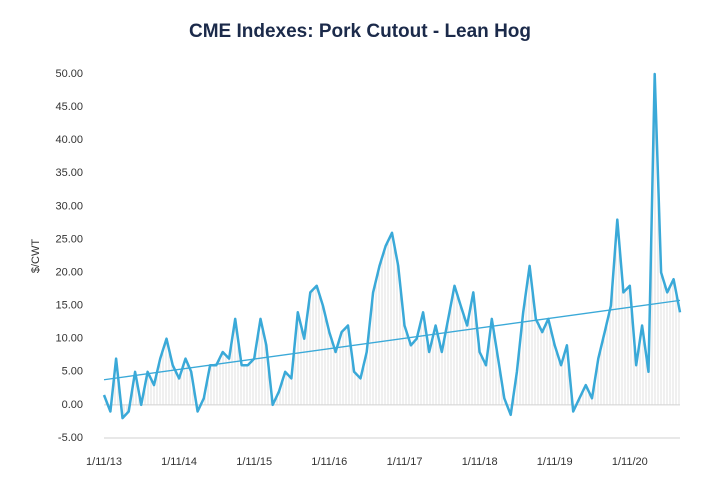 Image resolution: width=720 pixels, height=500 pixels. I want to click on y-tick-label: 40.00, so click(69, 140).